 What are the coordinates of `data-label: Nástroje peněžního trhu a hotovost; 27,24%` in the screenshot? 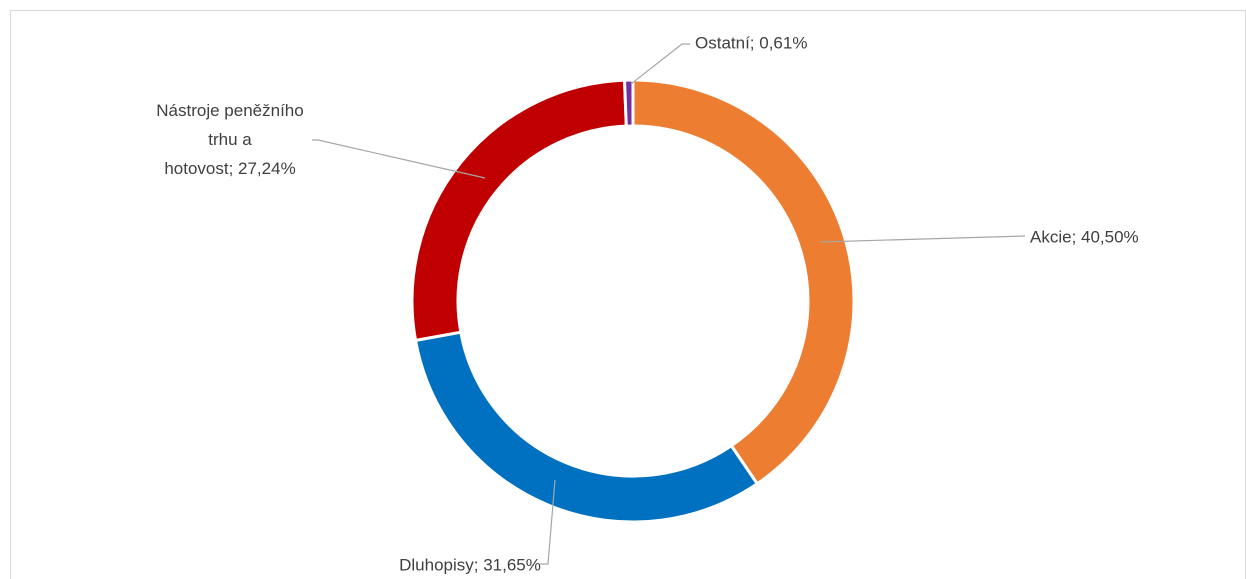 It's located at (229, 139).